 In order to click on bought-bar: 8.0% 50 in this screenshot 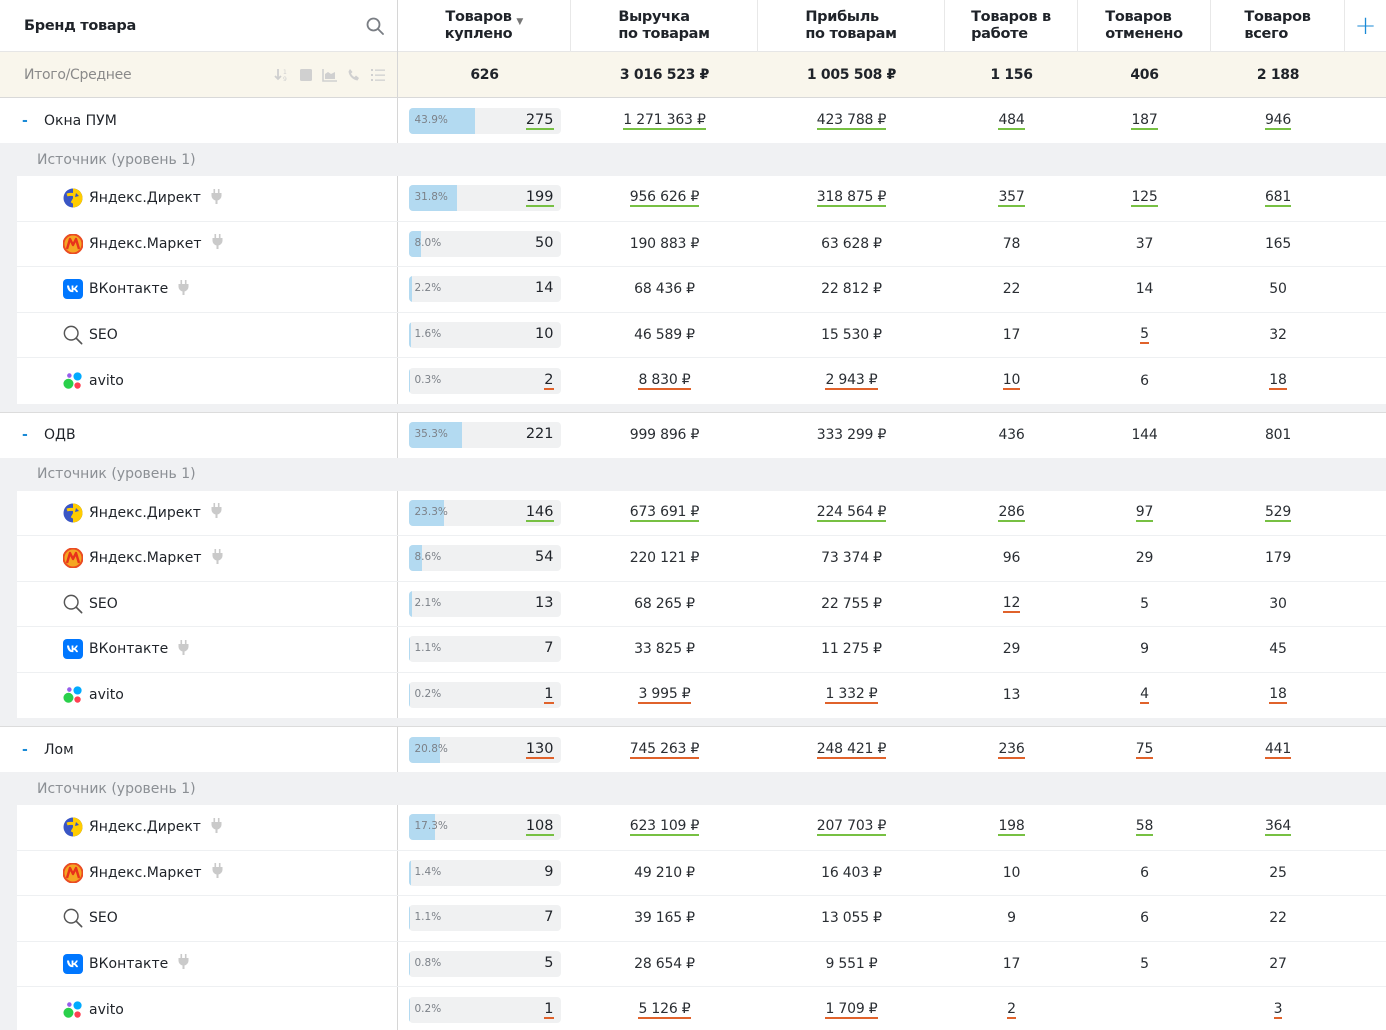, I will do `click(484, 243)`.